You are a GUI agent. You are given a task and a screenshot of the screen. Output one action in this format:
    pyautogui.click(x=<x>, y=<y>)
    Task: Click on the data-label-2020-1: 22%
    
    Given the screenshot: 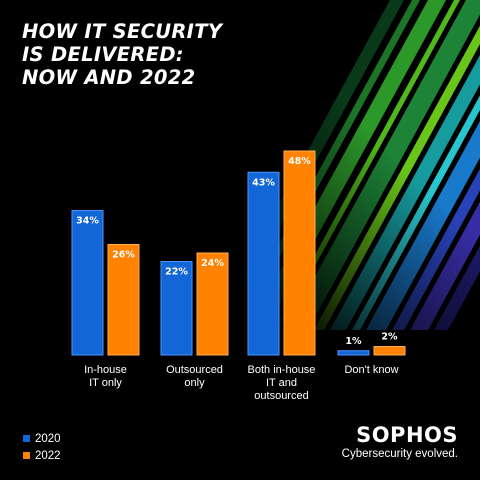 What is the action you would take?
    pyautogui.click(x=176, y=272)
    